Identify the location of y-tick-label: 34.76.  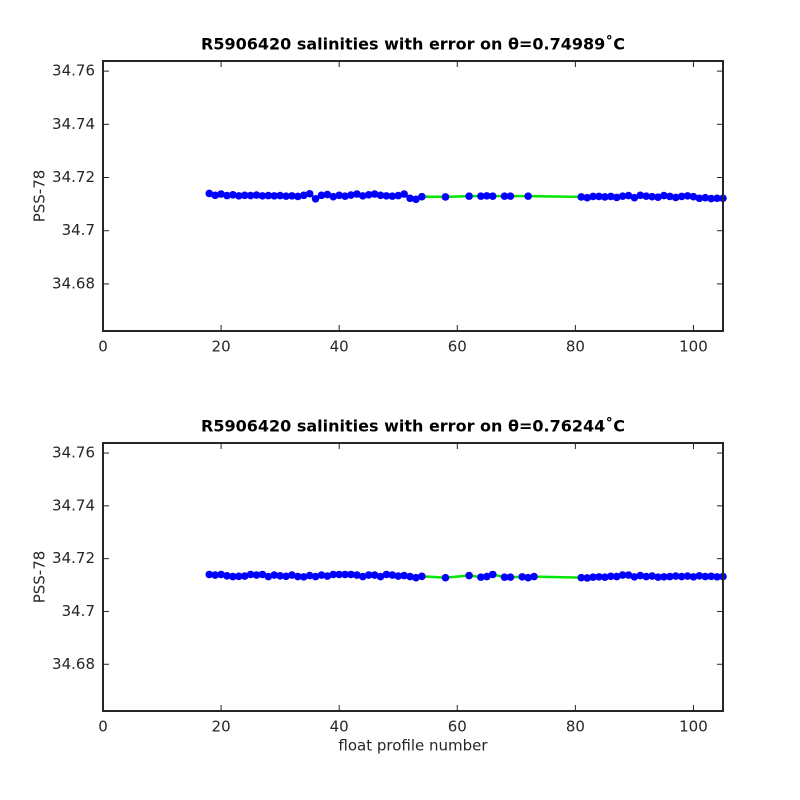
(73, 71).